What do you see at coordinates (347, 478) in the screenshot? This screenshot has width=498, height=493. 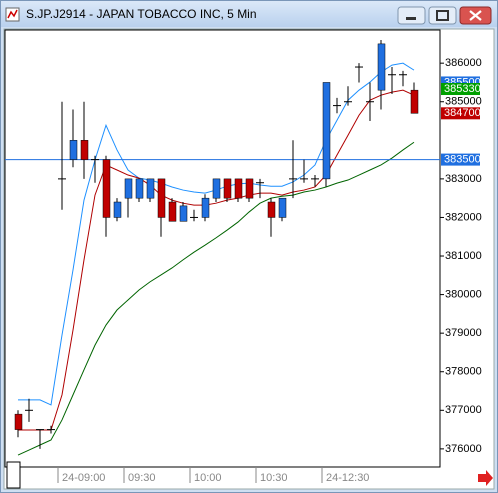 I see `x-tick-label: 24-12:30` at bounding box center [347, 478].